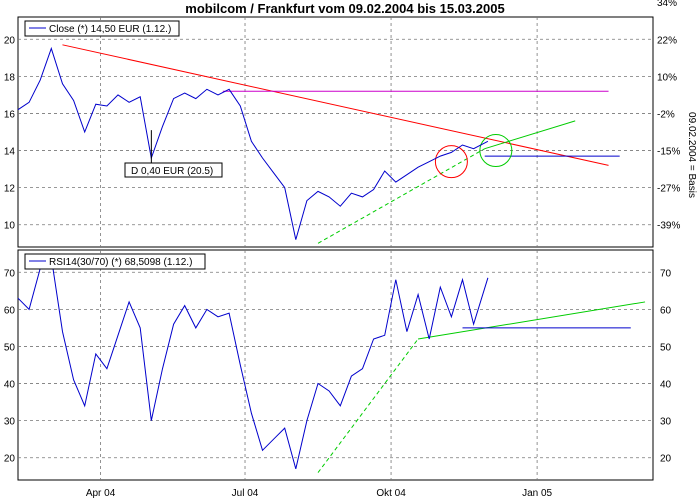 This screenshot has width=700, height=500. Describe the element at coordinates (319, 493) in the screenshot. I see `x-axis-tick-labels: Apr 04 Jul 04 Okt 04 Jan 05` at that location.